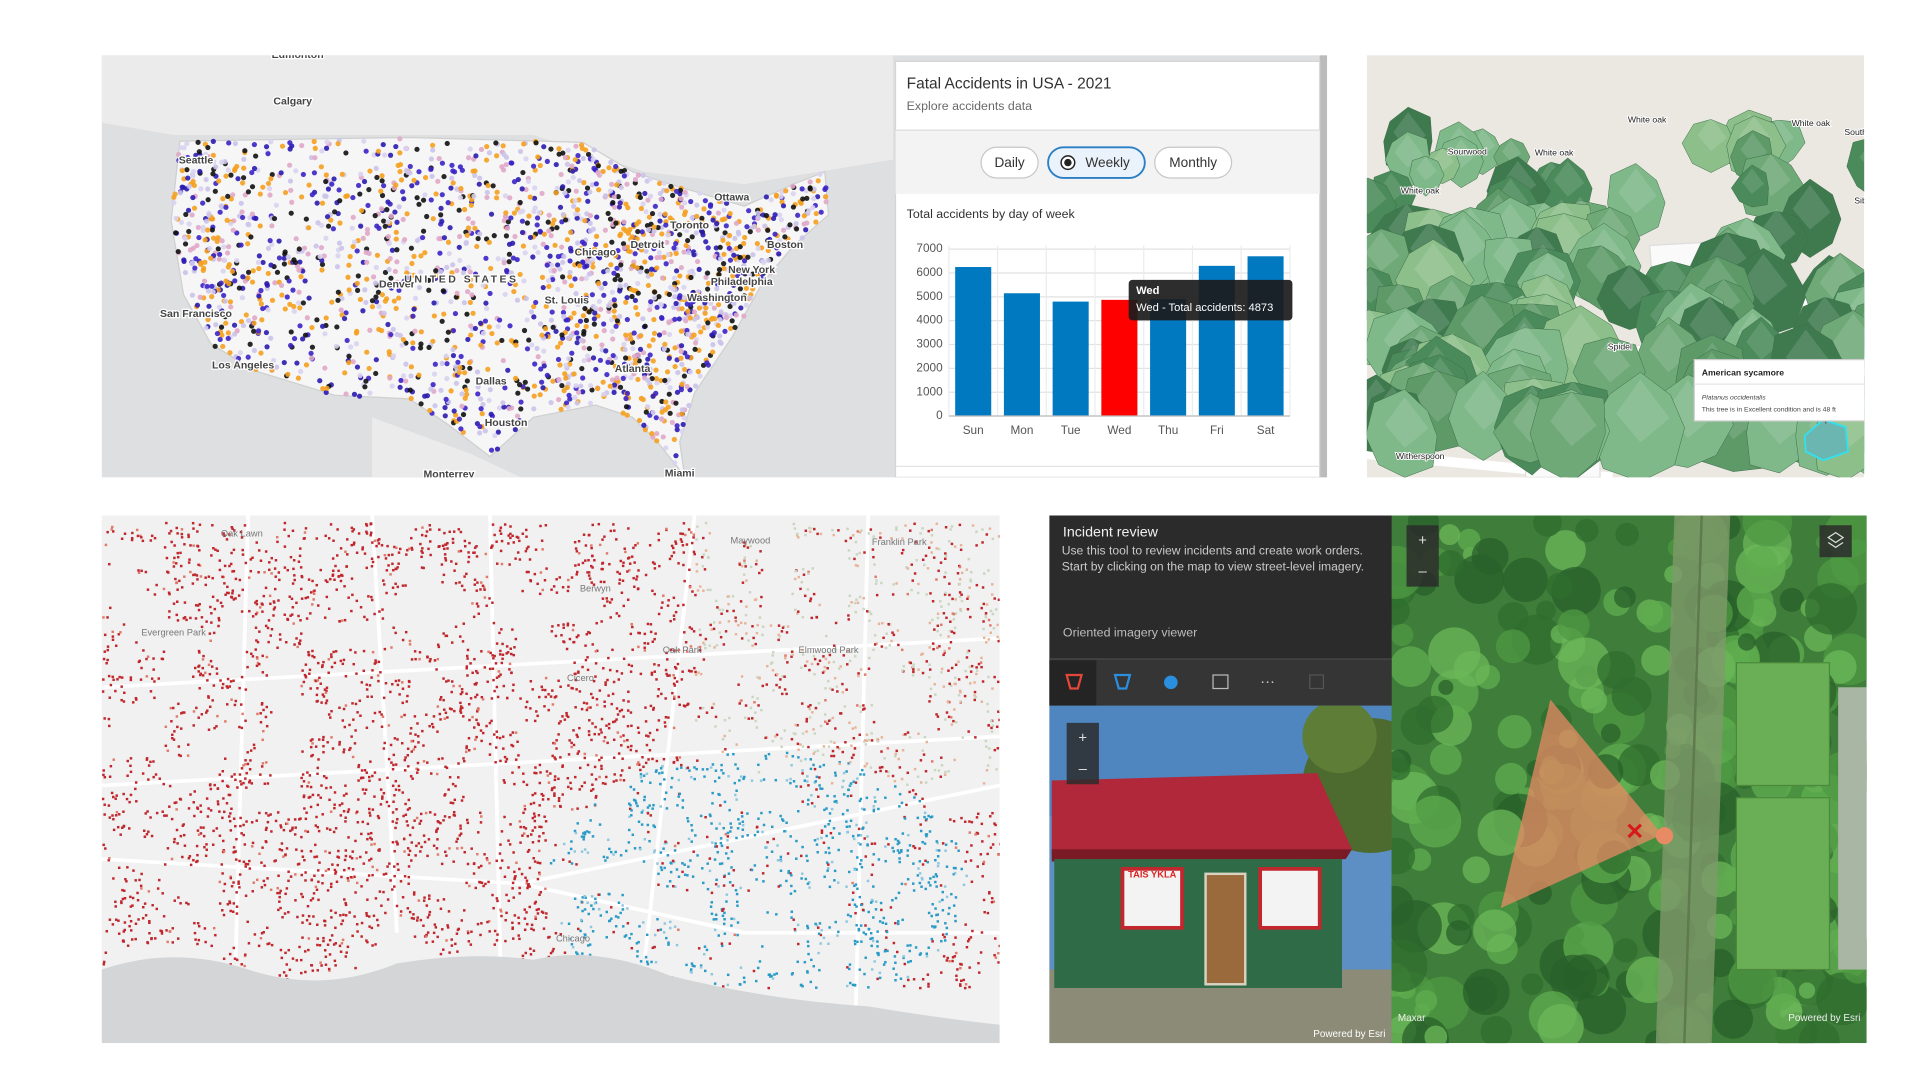 Image resolution: width=1920 pixels, height=1080 pixels. Describe the element at coordinates (1107, 162) in the screenshot. I see `option-label: Weekly` at that location.